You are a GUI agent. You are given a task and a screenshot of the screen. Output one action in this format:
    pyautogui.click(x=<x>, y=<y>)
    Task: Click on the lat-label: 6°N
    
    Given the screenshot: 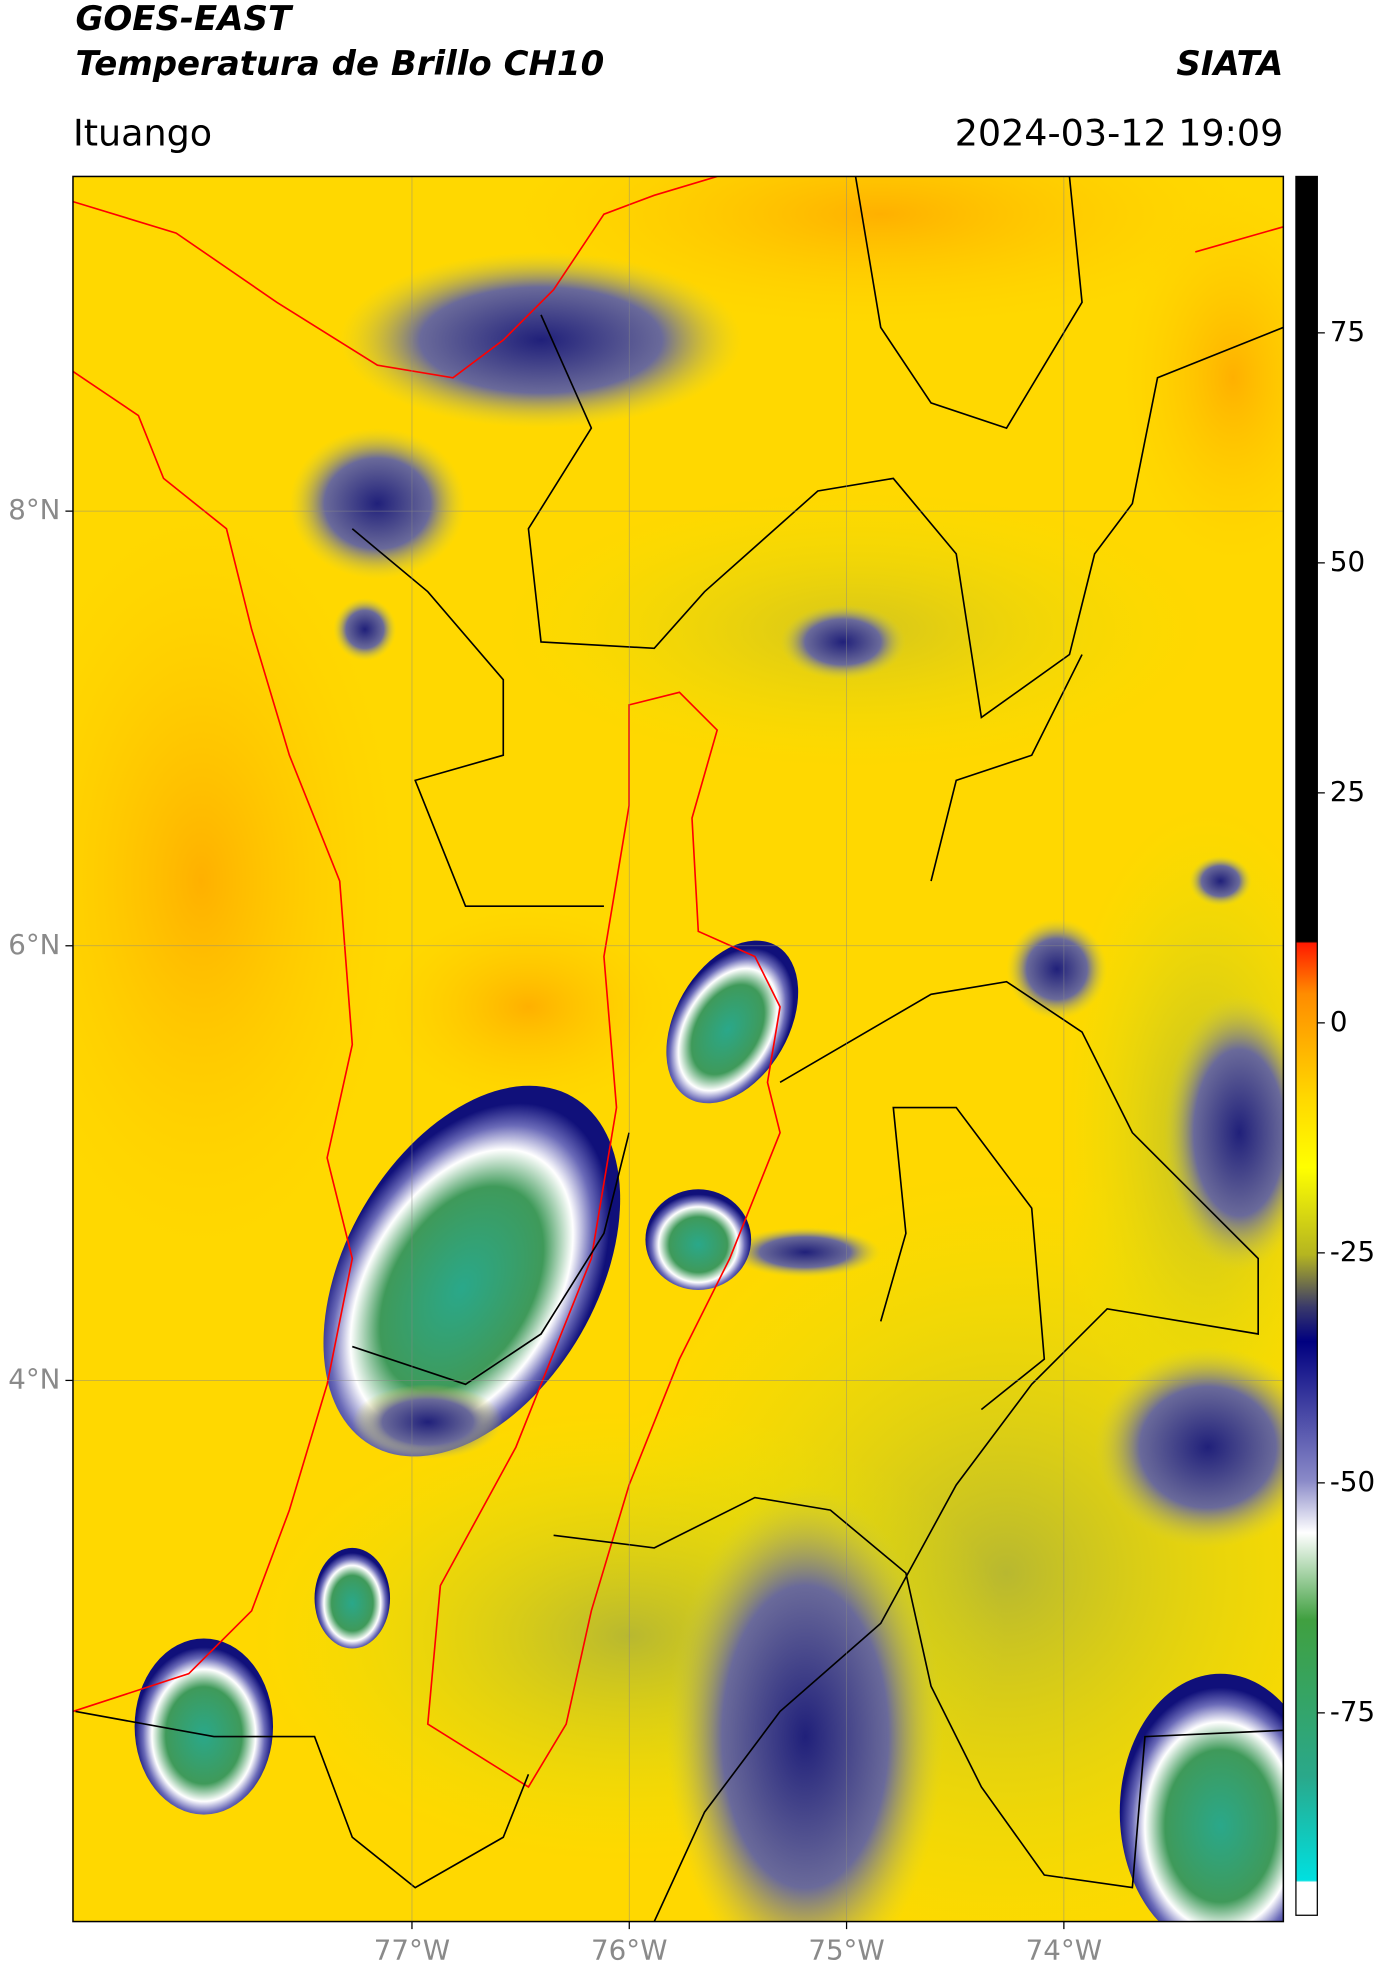 What is the action you would take?
    pyautogui.click(x=34, y=944)
    